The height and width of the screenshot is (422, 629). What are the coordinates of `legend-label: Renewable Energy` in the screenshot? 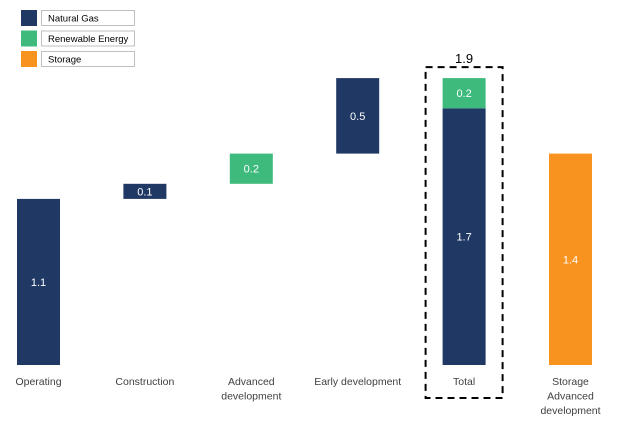 It's located at (88, 39).